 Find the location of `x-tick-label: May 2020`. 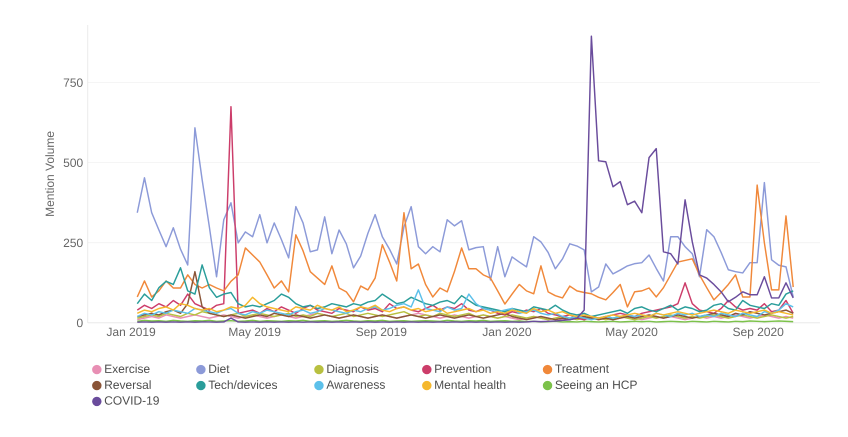

x-tick-label: May 2020 is located at coordinates (632, 333).